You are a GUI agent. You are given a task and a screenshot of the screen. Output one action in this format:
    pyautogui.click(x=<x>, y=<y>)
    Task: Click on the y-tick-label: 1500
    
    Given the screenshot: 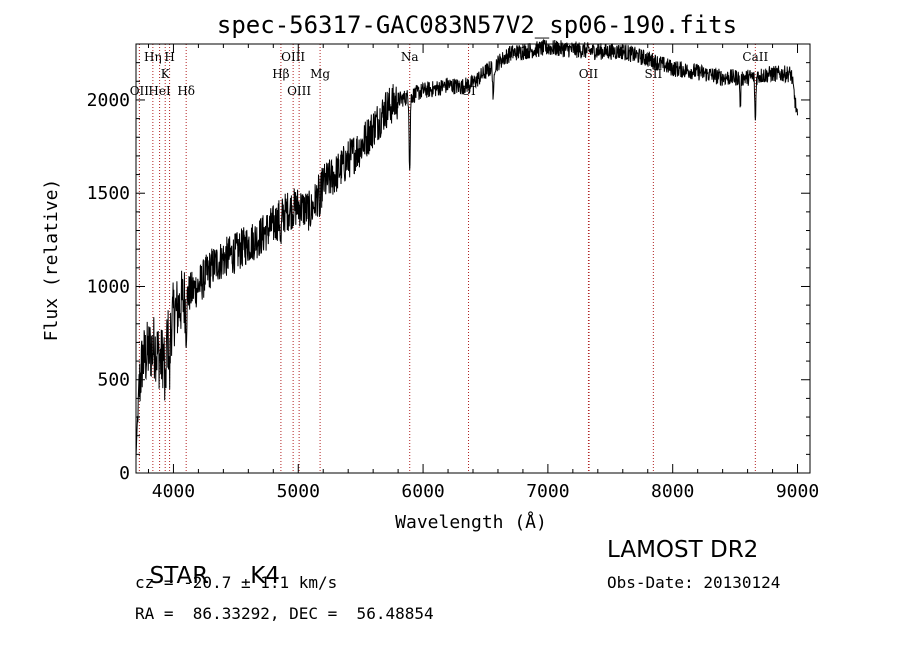 What is the action you would take?
    pyautogui.click(x=108, y=193)
    